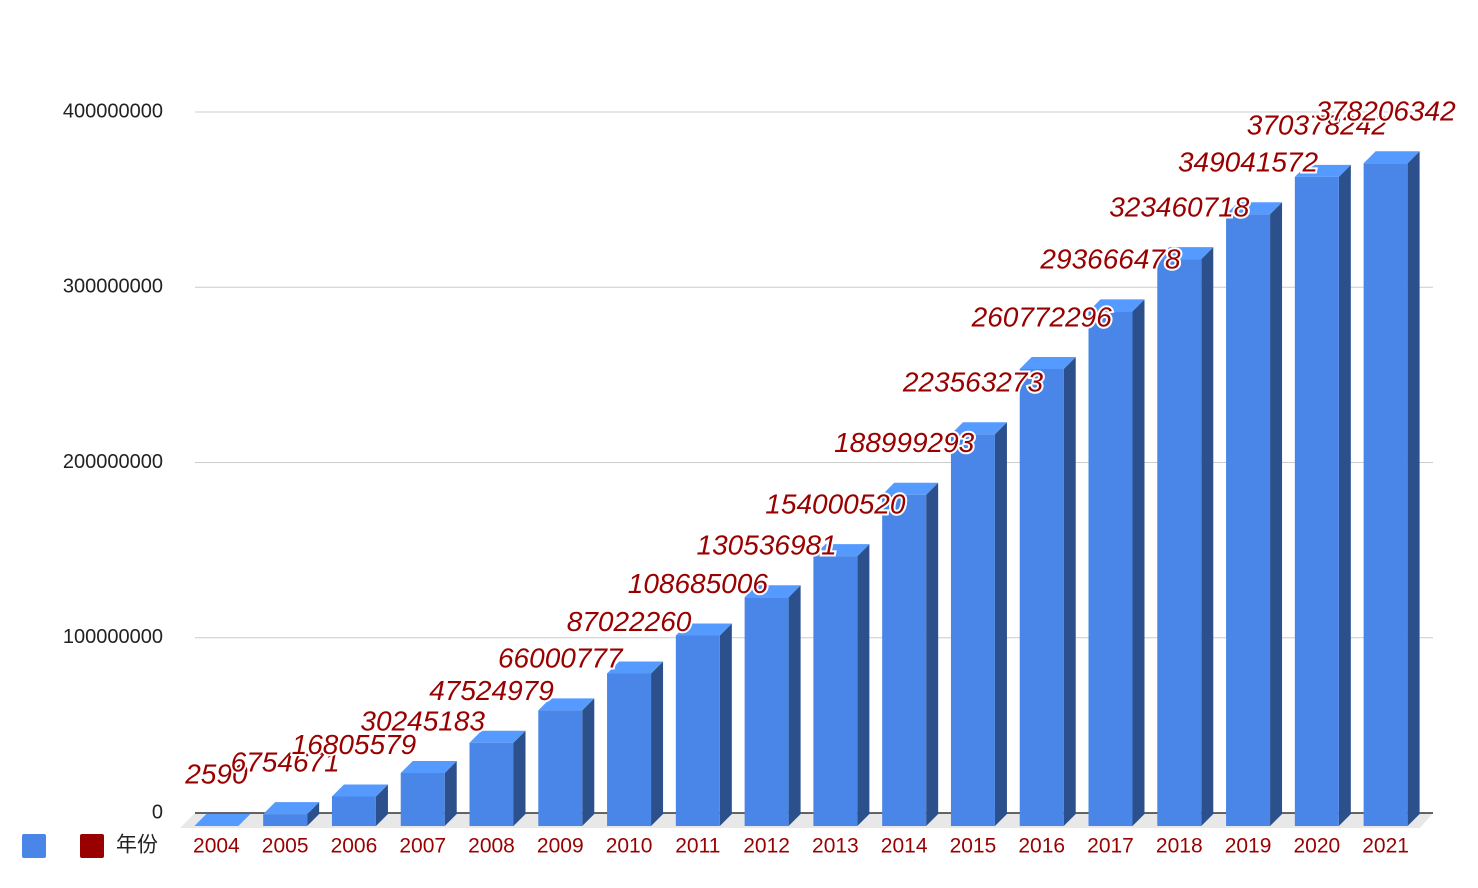 The image size is (1478, 888). I want to click on x-tick-label: 2009, so click(560, 846).